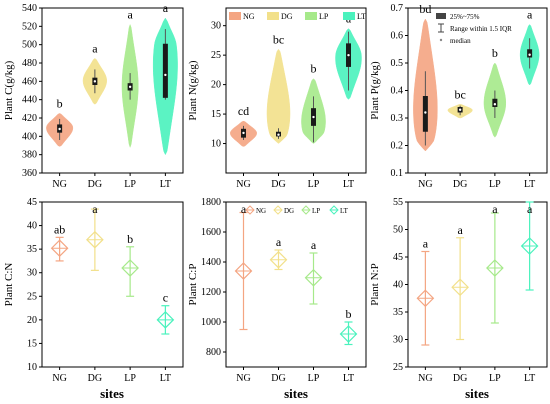 The height and width of the screenshot is (404, 550). What do you see at coordinates (216, 114) in the screenshot?
I see `y-tick-label: 15` at bounding box center [216, 114].